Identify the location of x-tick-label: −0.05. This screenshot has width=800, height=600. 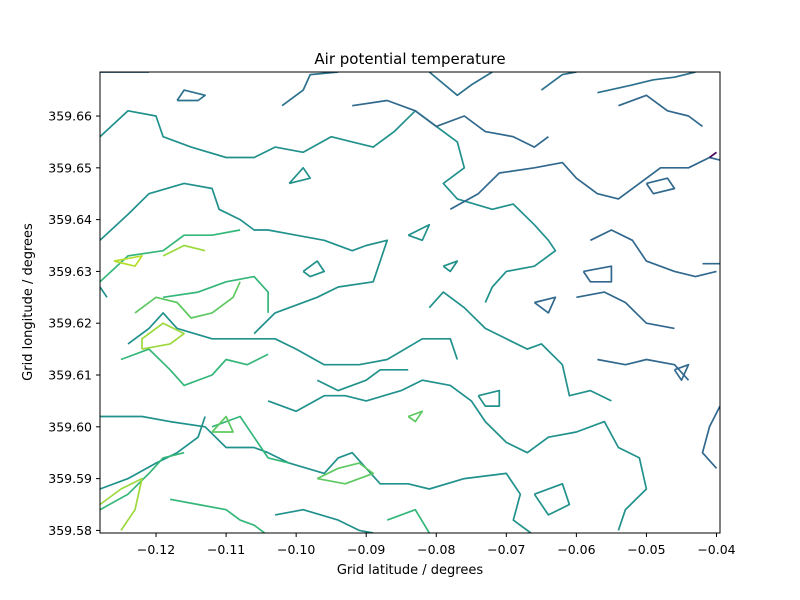
(646, 549).